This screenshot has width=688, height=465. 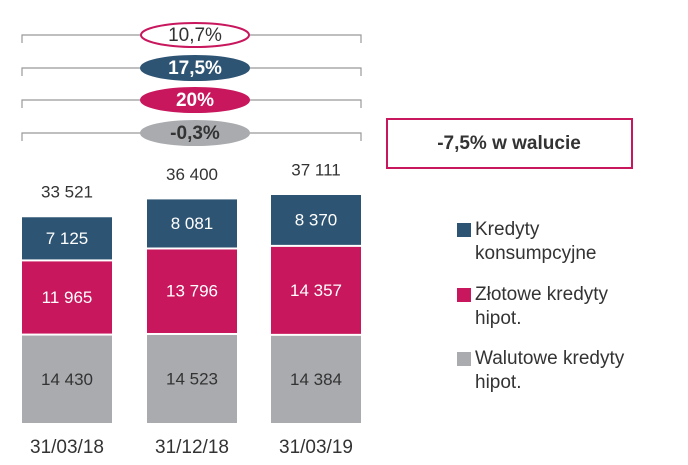 What do you see at coordinates (550, 370) in the screenshot?
I see `legend-label: Walutowe kredyty hipot.` at bounding box center [550, 370].